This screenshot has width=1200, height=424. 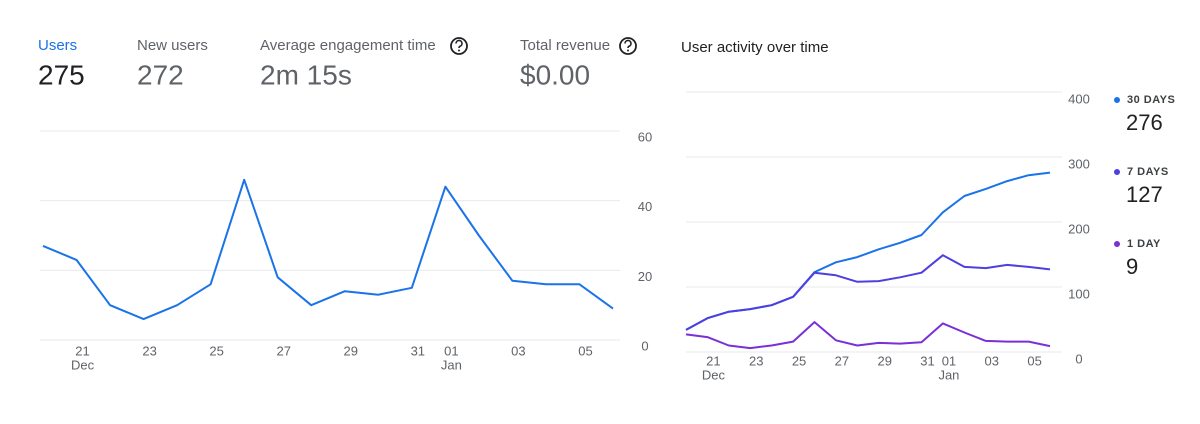 I want to click on y-tick-label: 60, so click(x=645, y=136).